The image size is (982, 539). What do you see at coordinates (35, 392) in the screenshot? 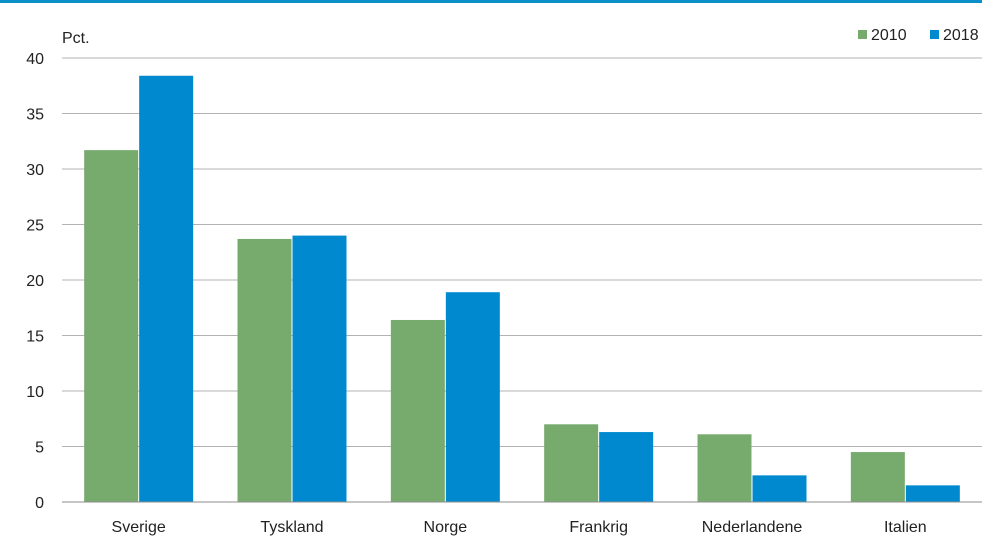
I see `y-tick-label: 10` at bounding box center [35, 392].